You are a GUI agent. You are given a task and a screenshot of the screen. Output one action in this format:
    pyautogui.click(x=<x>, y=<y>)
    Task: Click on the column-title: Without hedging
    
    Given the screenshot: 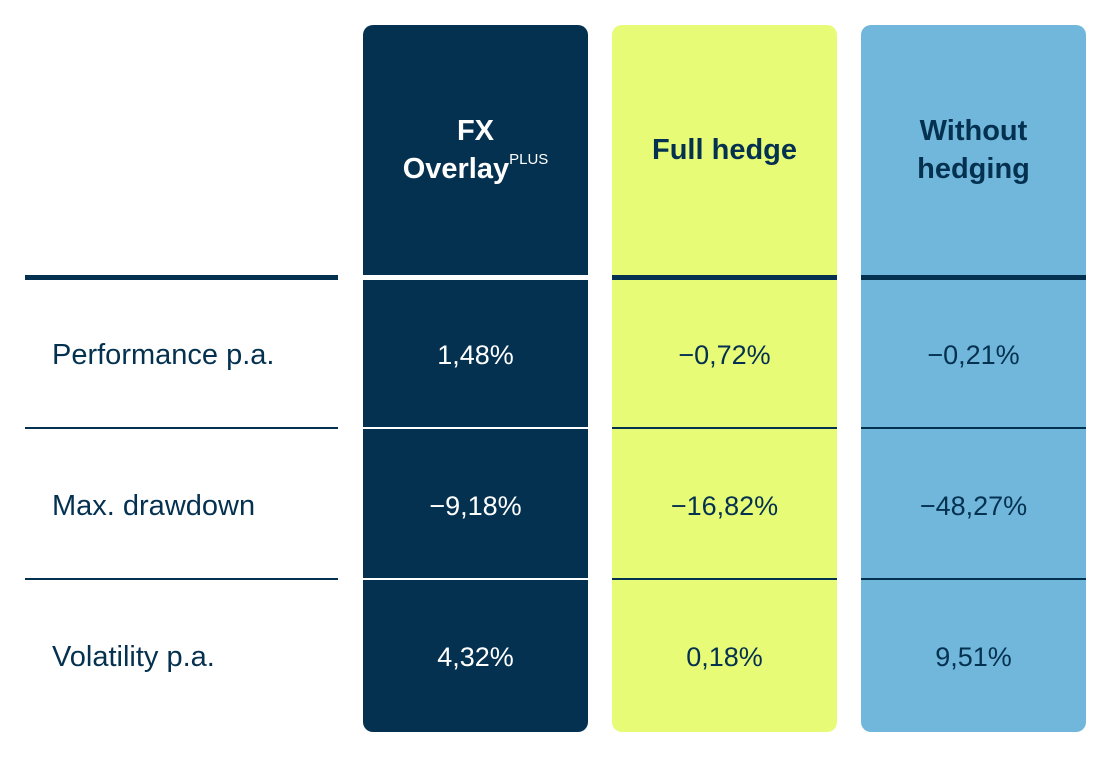 What is the action you would take?
    pyautogui.click(x=973, y=150)
    